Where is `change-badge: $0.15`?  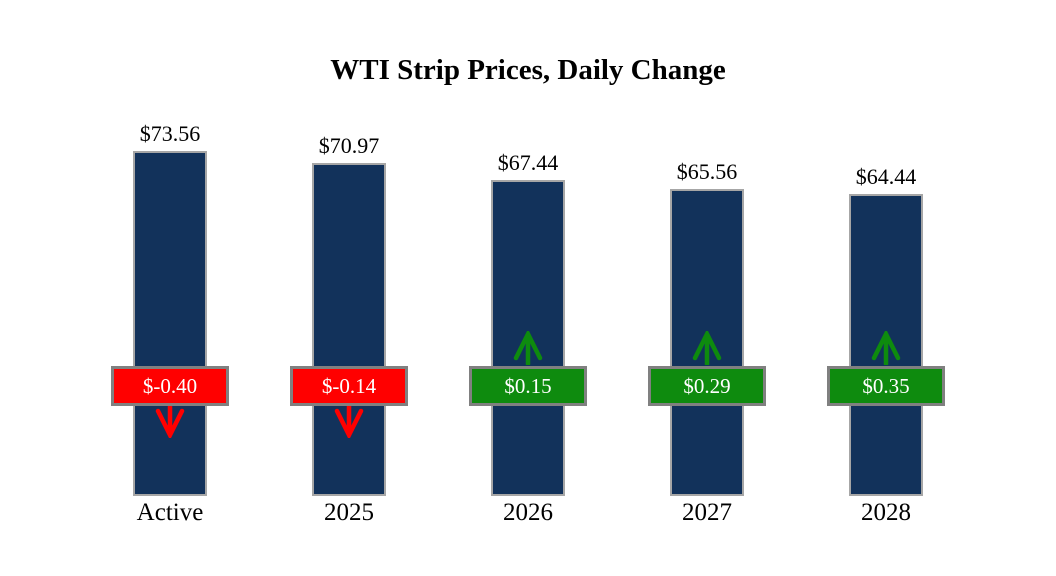 change-badge: $0.15 is located at coordinates (528, 386).